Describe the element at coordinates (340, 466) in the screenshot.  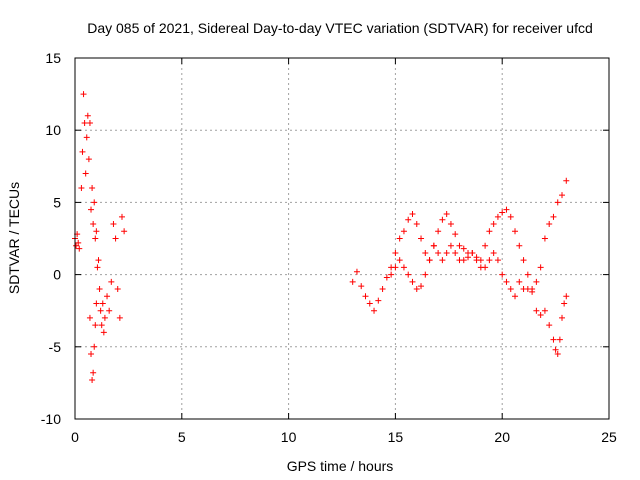
I see `x-axis-label: GPS time / hours` at that location.